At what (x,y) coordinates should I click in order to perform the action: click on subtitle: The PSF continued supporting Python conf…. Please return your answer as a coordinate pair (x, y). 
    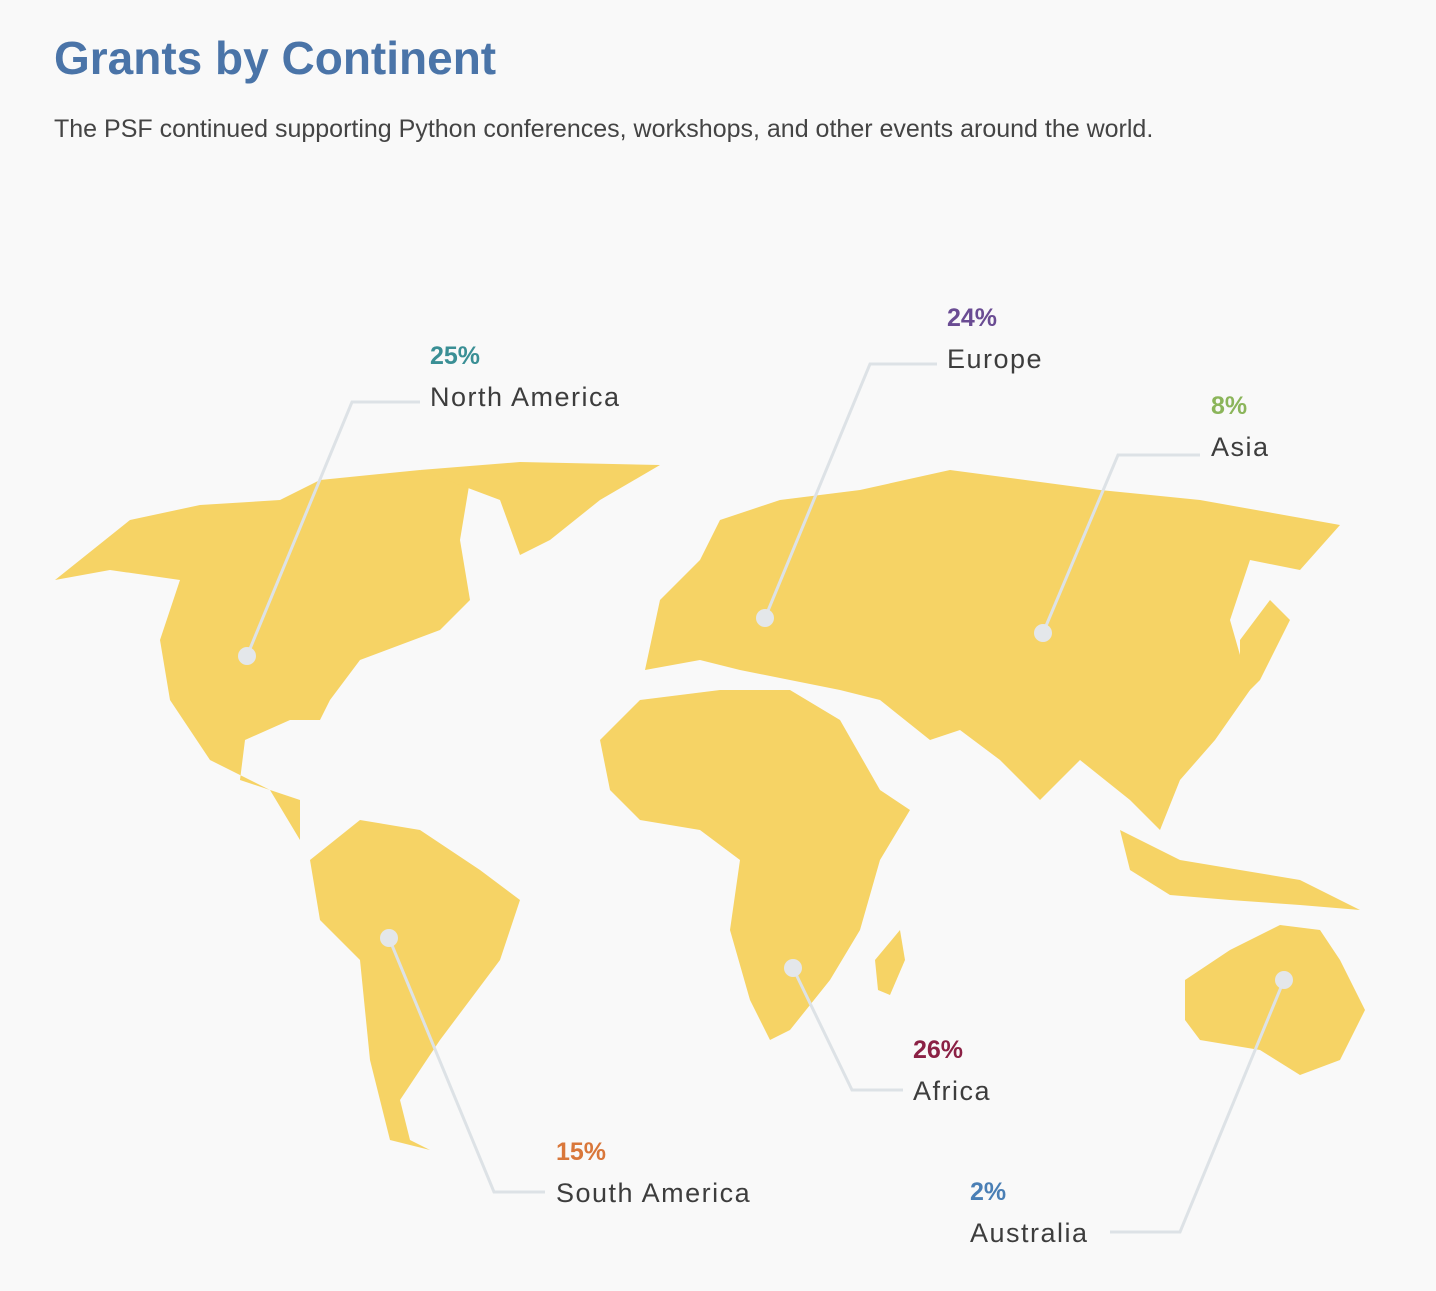
    Looking at the image, I should click on (603, 129).